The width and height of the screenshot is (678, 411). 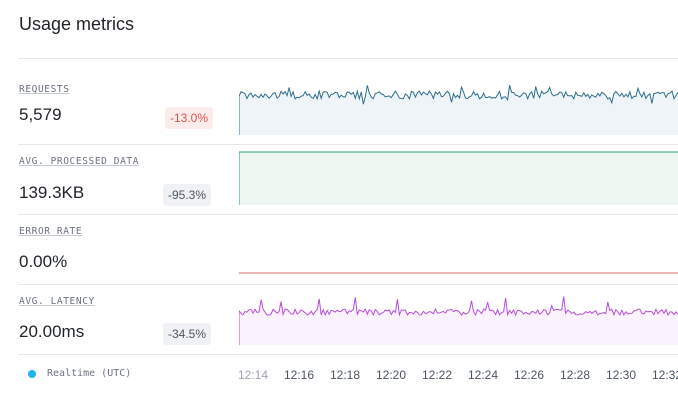 What do you see at coordinates (52, 192) in the screenshot?
I see `metric-value: 139.3KB` at bounding box center [52, 192].